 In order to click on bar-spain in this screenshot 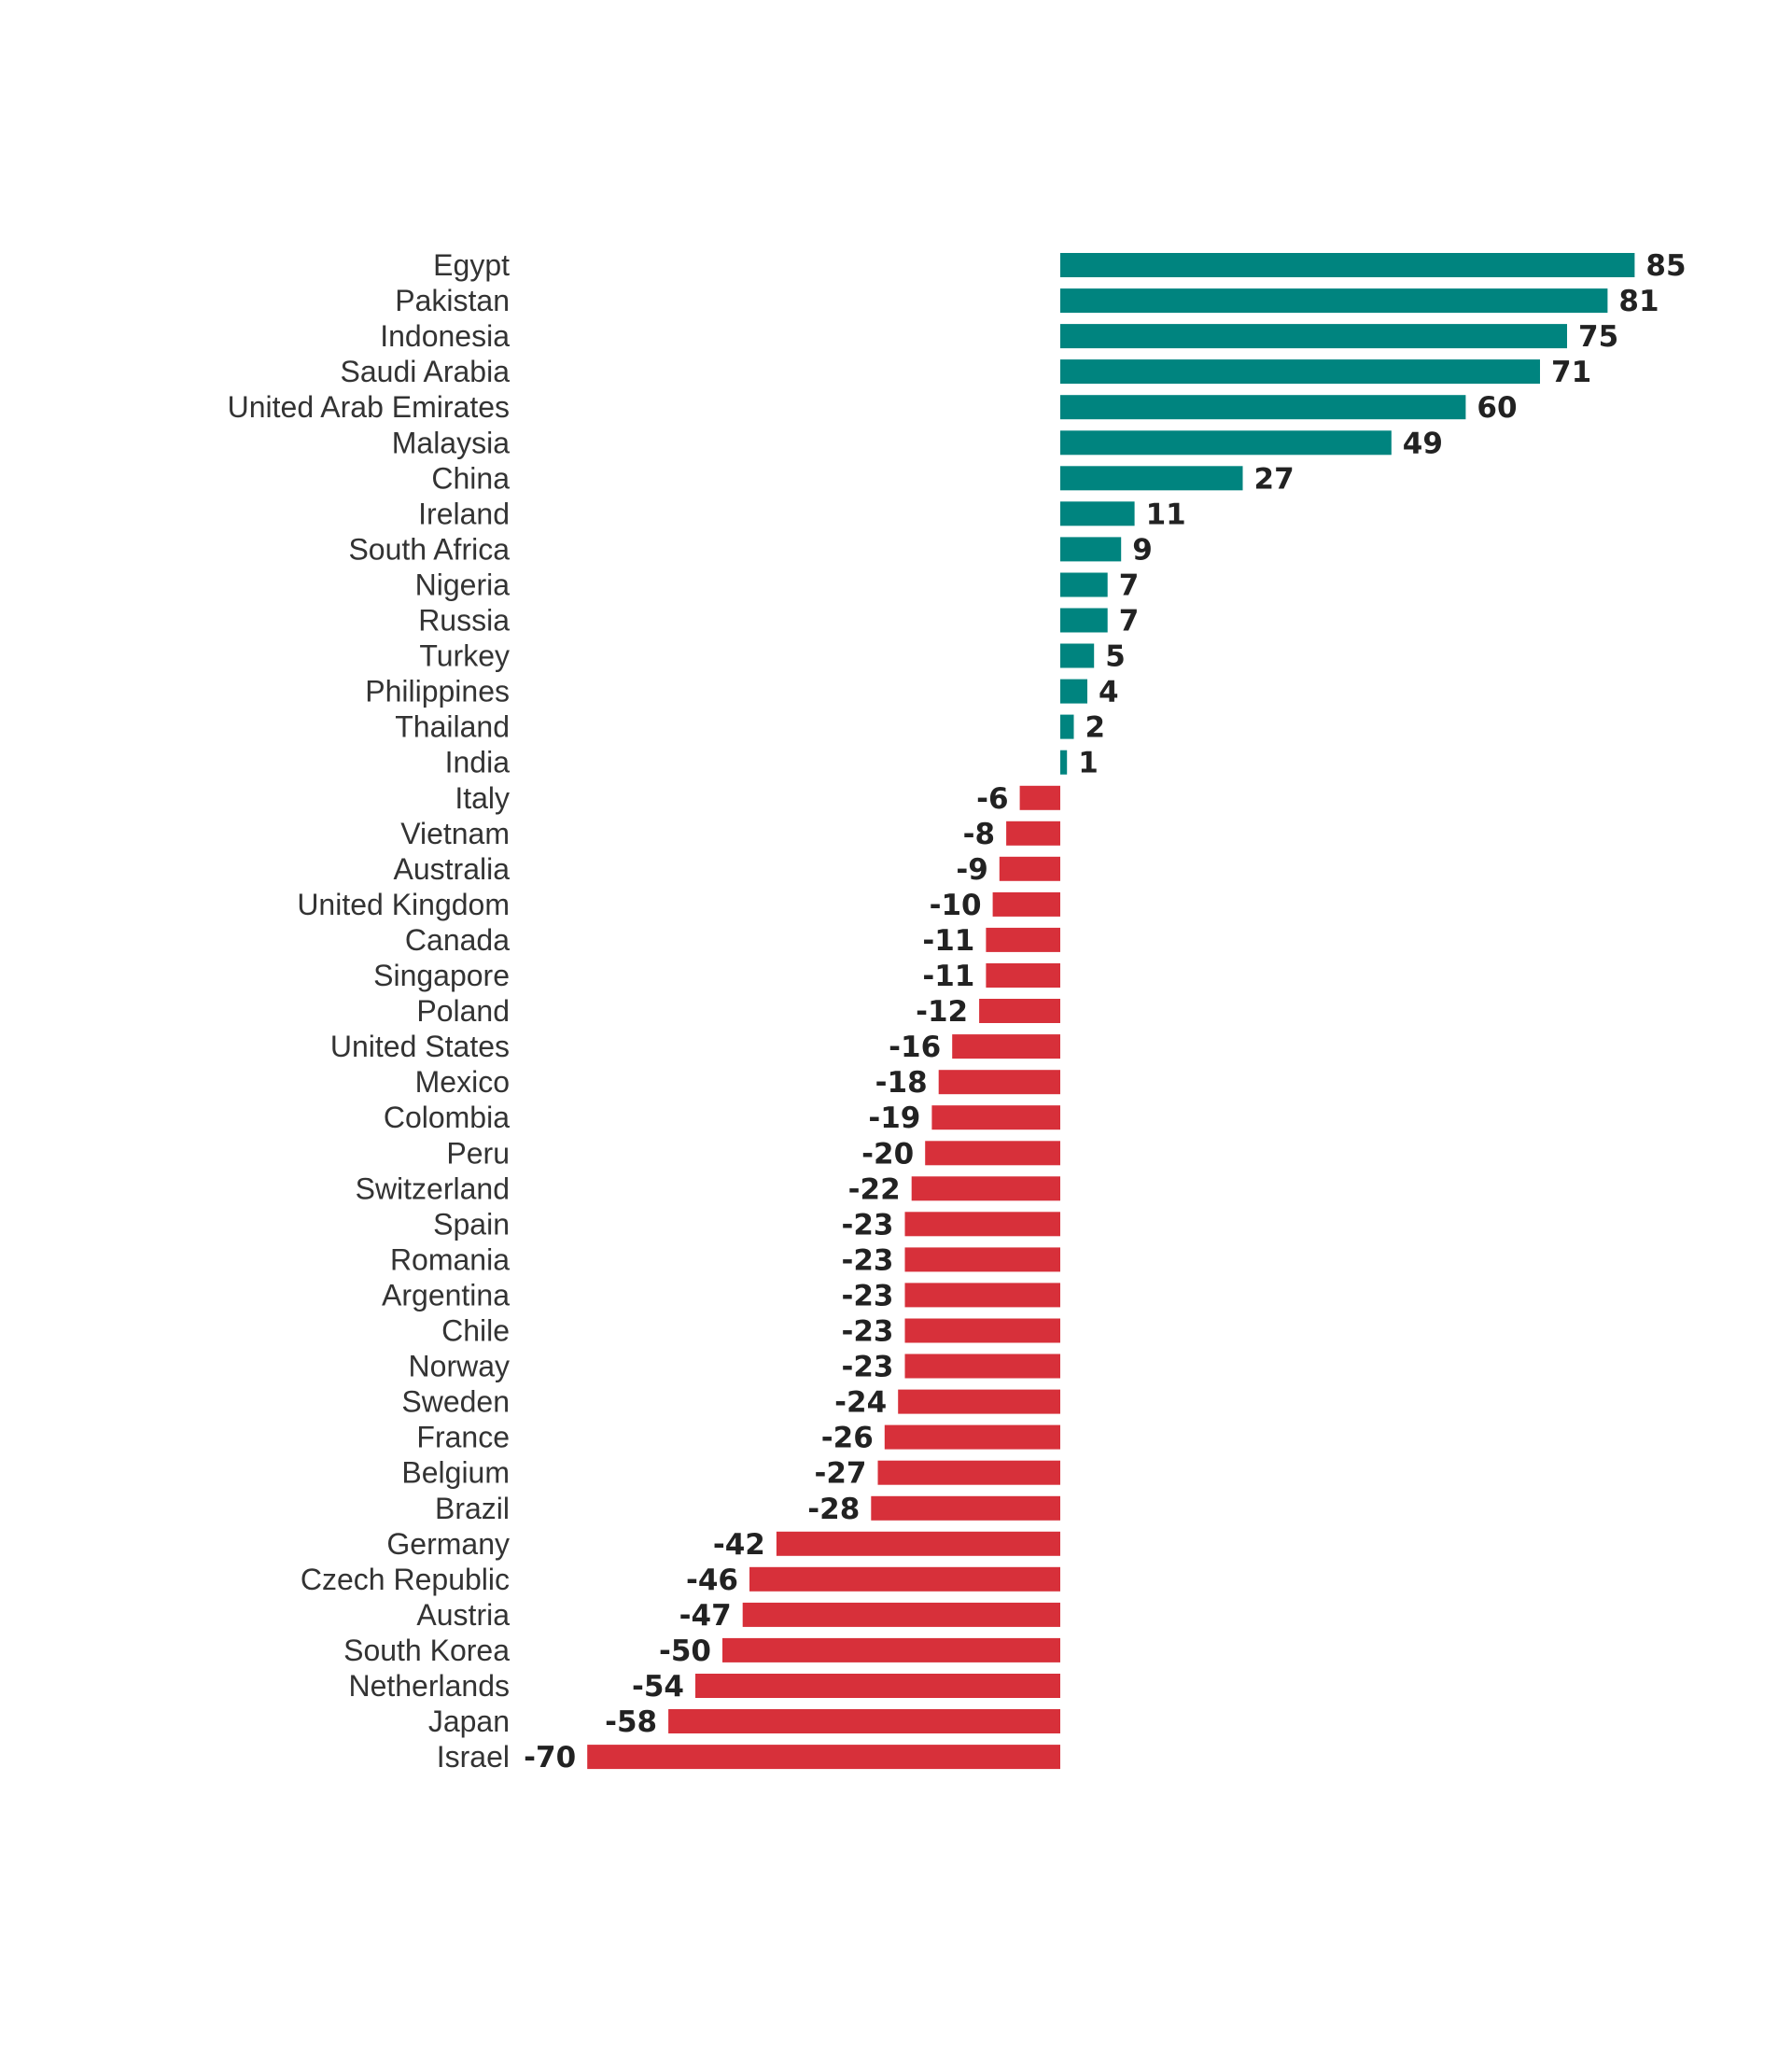, I will do `click(982, 1224)`.